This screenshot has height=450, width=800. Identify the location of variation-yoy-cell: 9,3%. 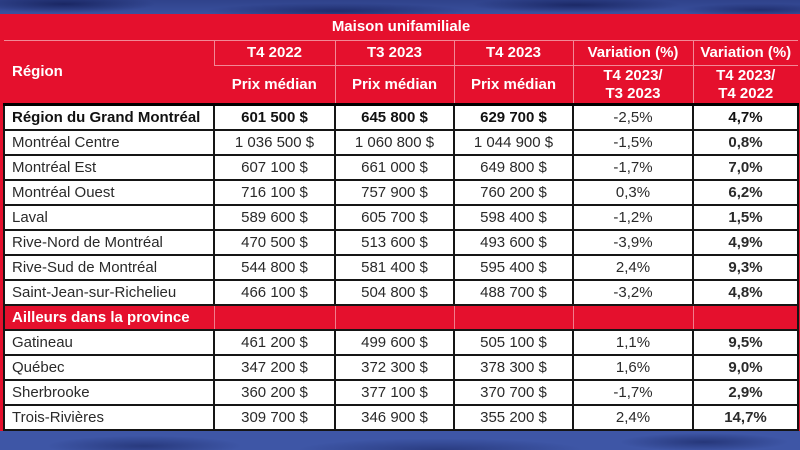
(745, 267).